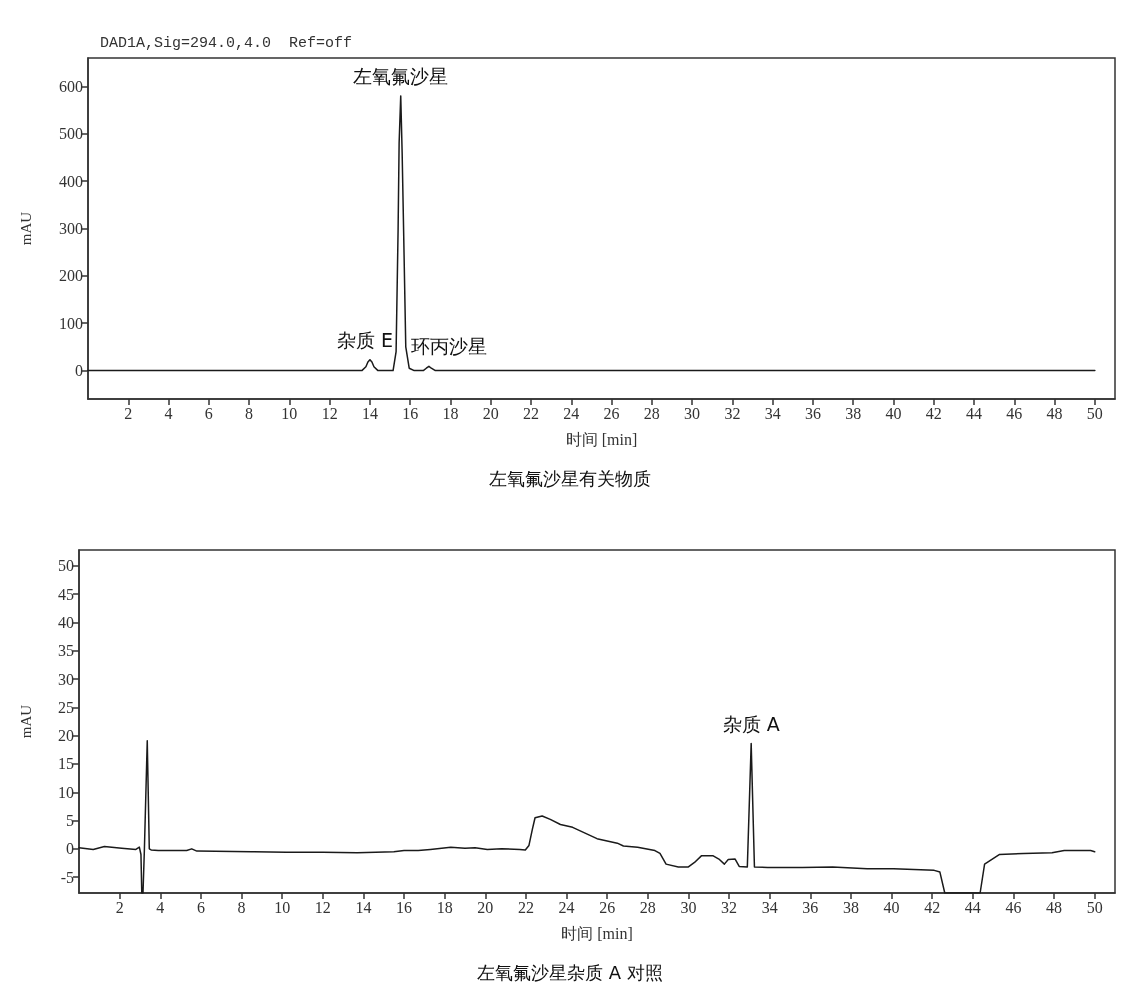 The height and width of the screenshot is (1002, 1140). I want to click on y-tick-label: 100, so click(71, 323).